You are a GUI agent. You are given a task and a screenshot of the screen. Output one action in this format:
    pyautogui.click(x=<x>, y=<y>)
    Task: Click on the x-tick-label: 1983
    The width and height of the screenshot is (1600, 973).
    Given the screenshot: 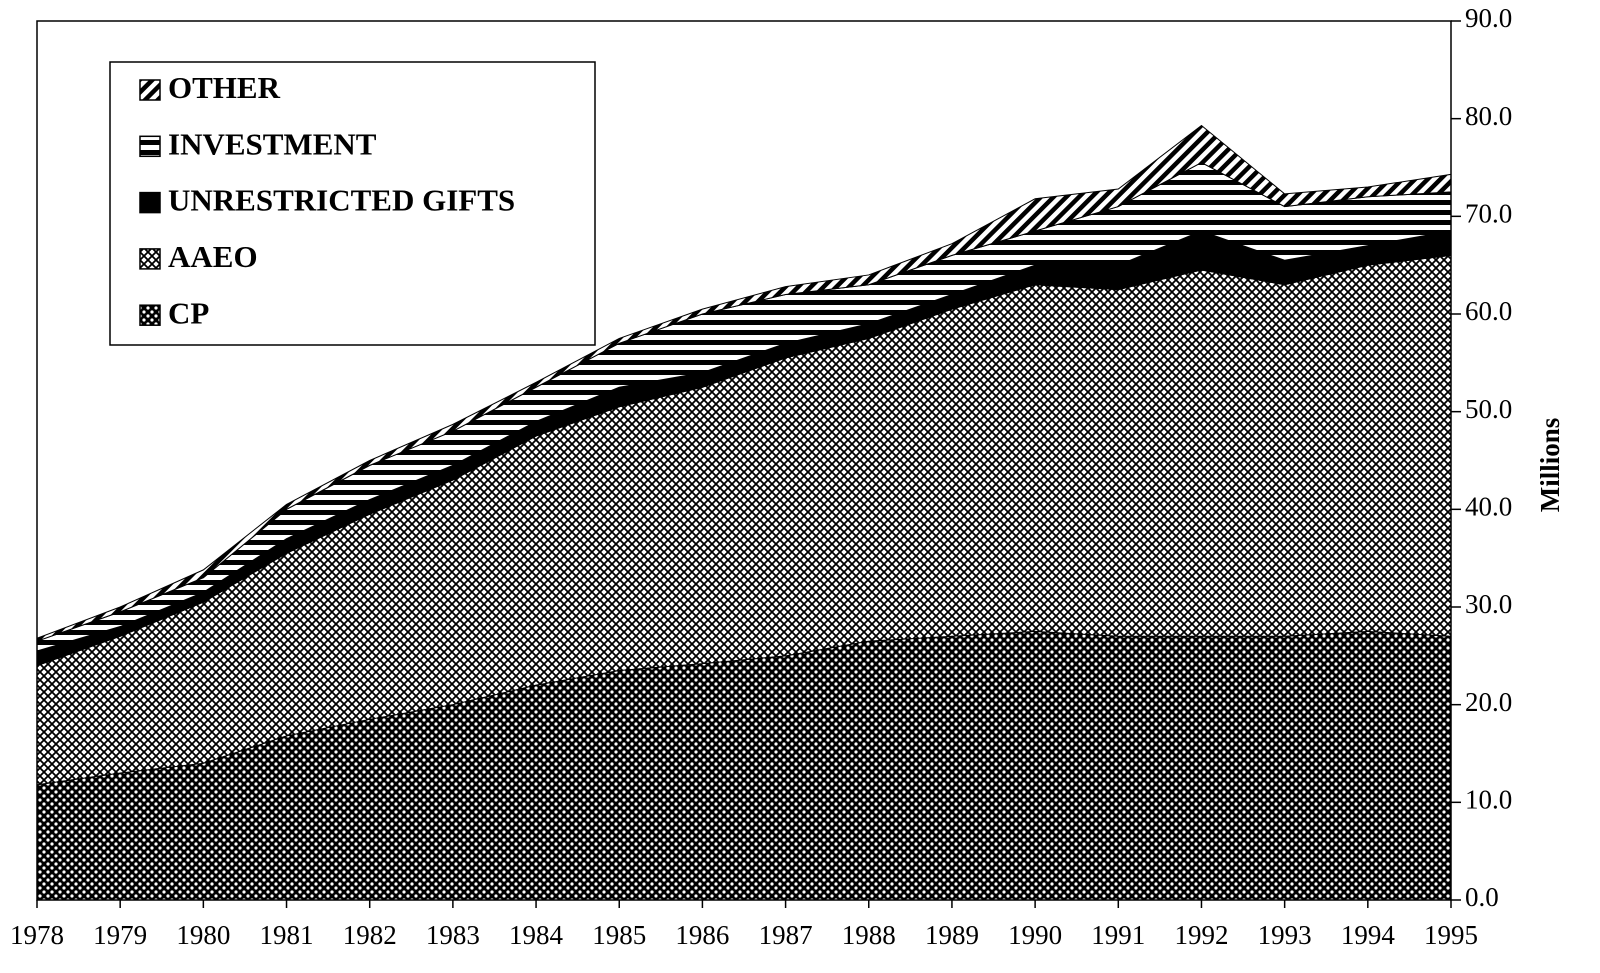 What is the action you would take?
    pyautogui.click(x=453, y=935)
    